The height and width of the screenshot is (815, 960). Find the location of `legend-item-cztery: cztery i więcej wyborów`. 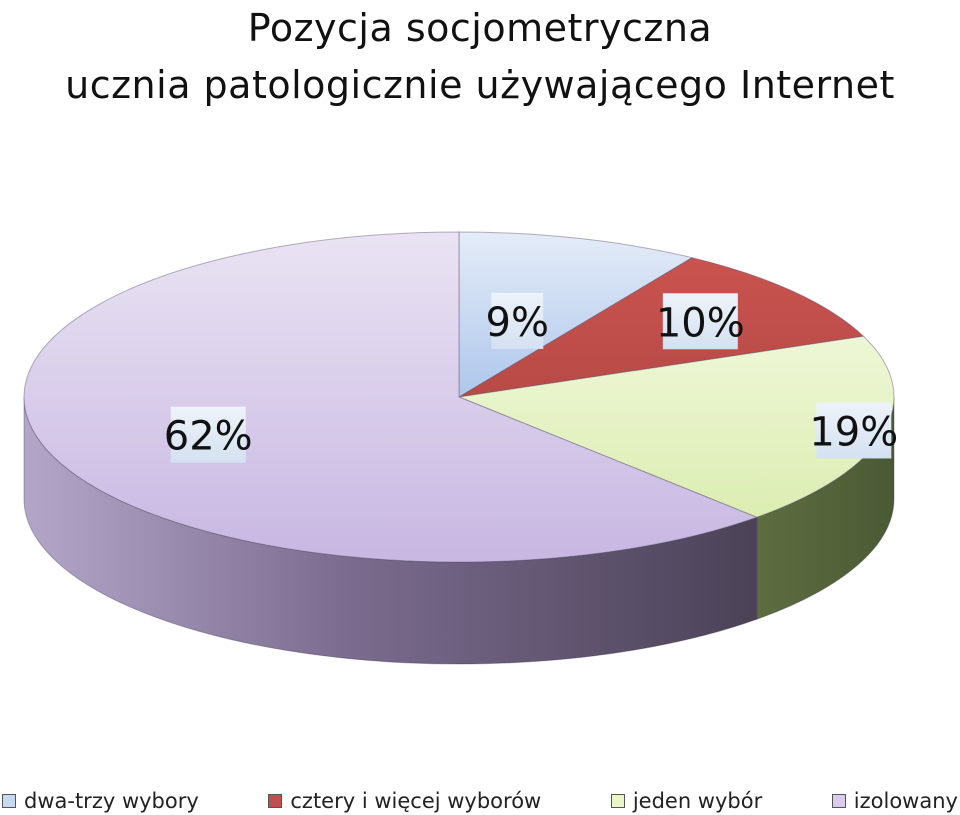

legend-item-cztery: cztery i więcej wyborów is located at coordinates (404, 801).